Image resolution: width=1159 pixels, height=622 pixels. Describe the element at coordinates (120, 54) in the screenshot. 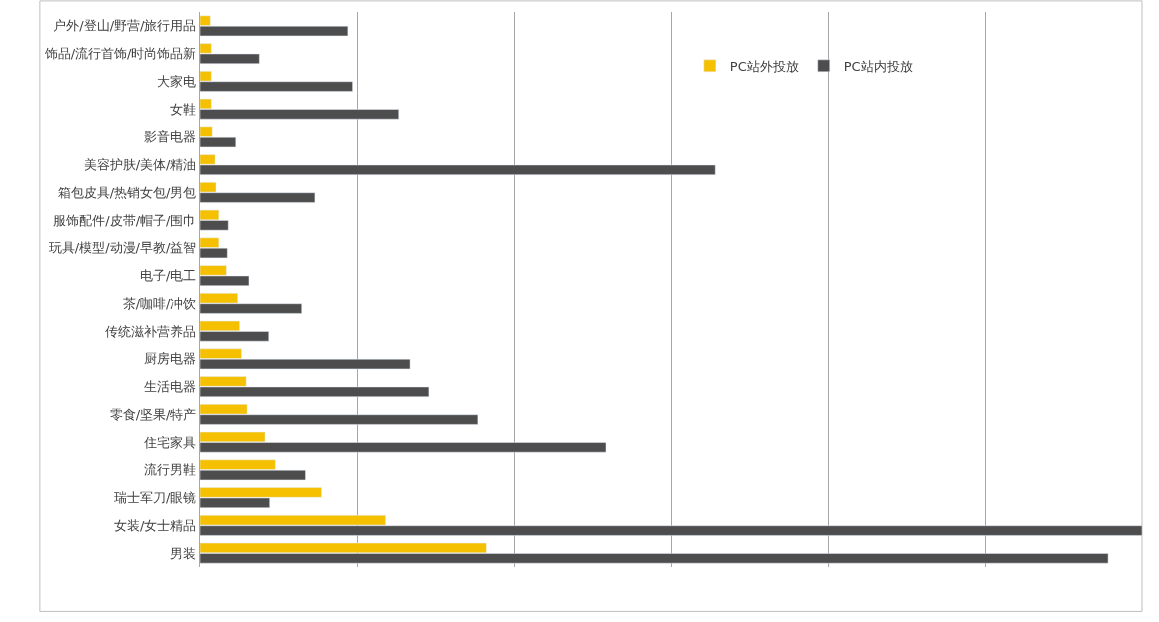

I see `y-tick-label: 饰品/流行首饰/时尚饰品新` at that location.